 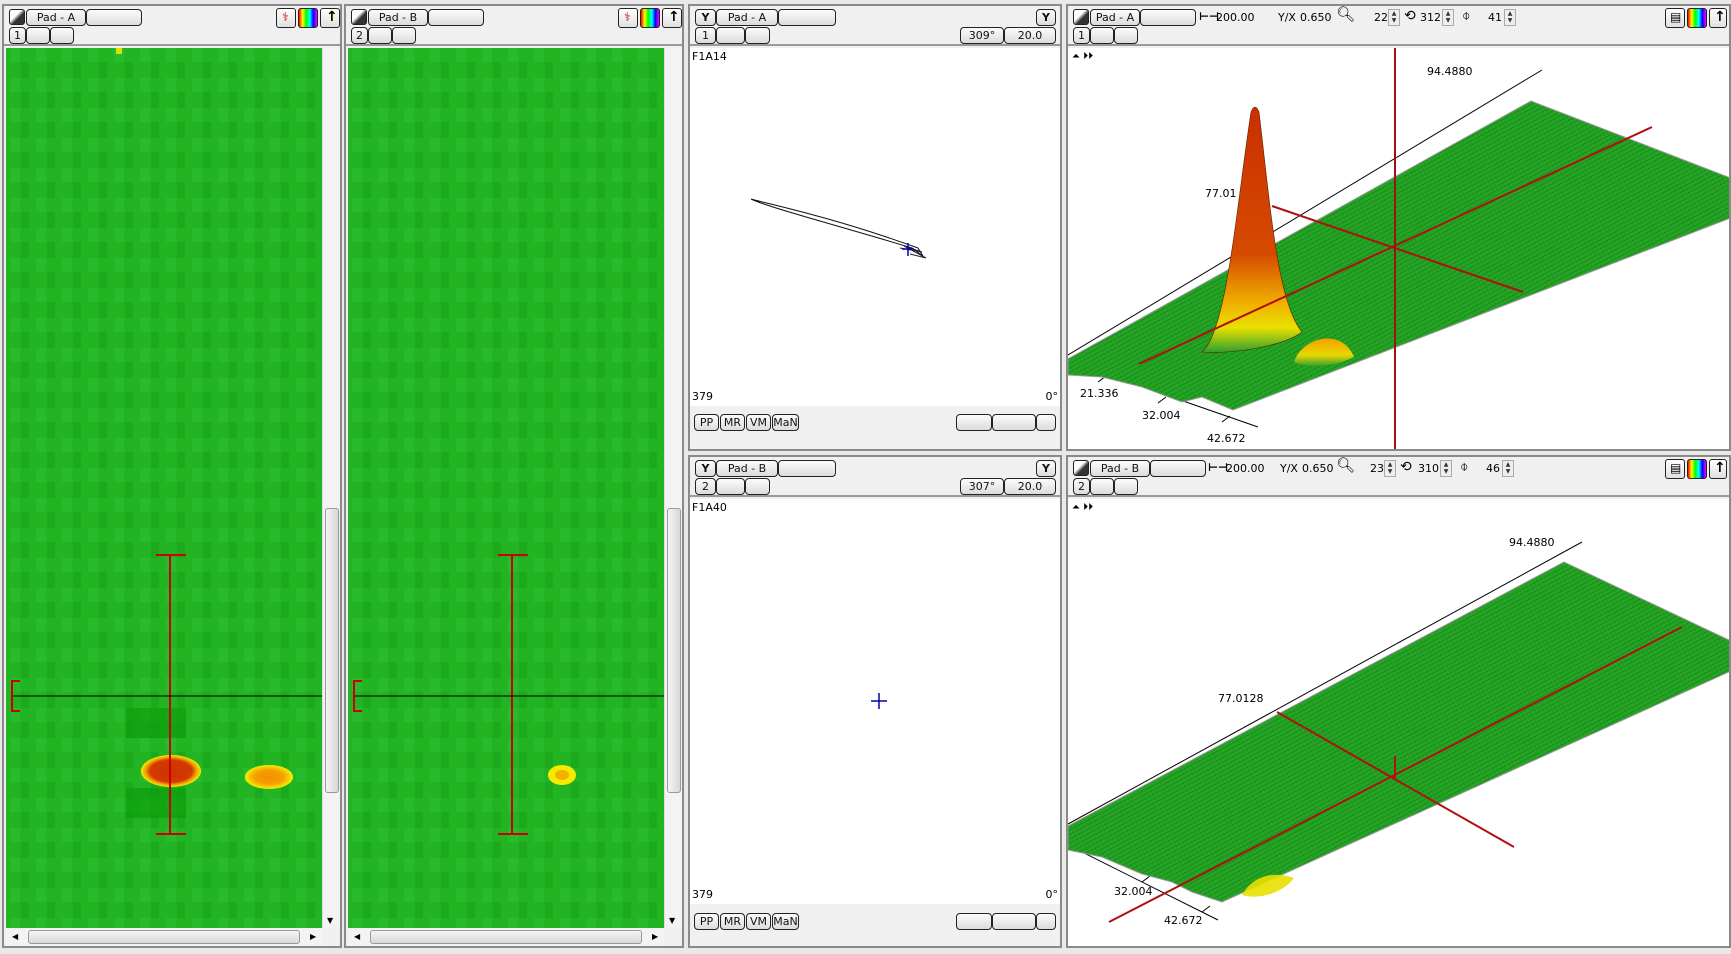 I want to click on impedance-plot: F1A40 379 0°, so click(x=875, y=701).